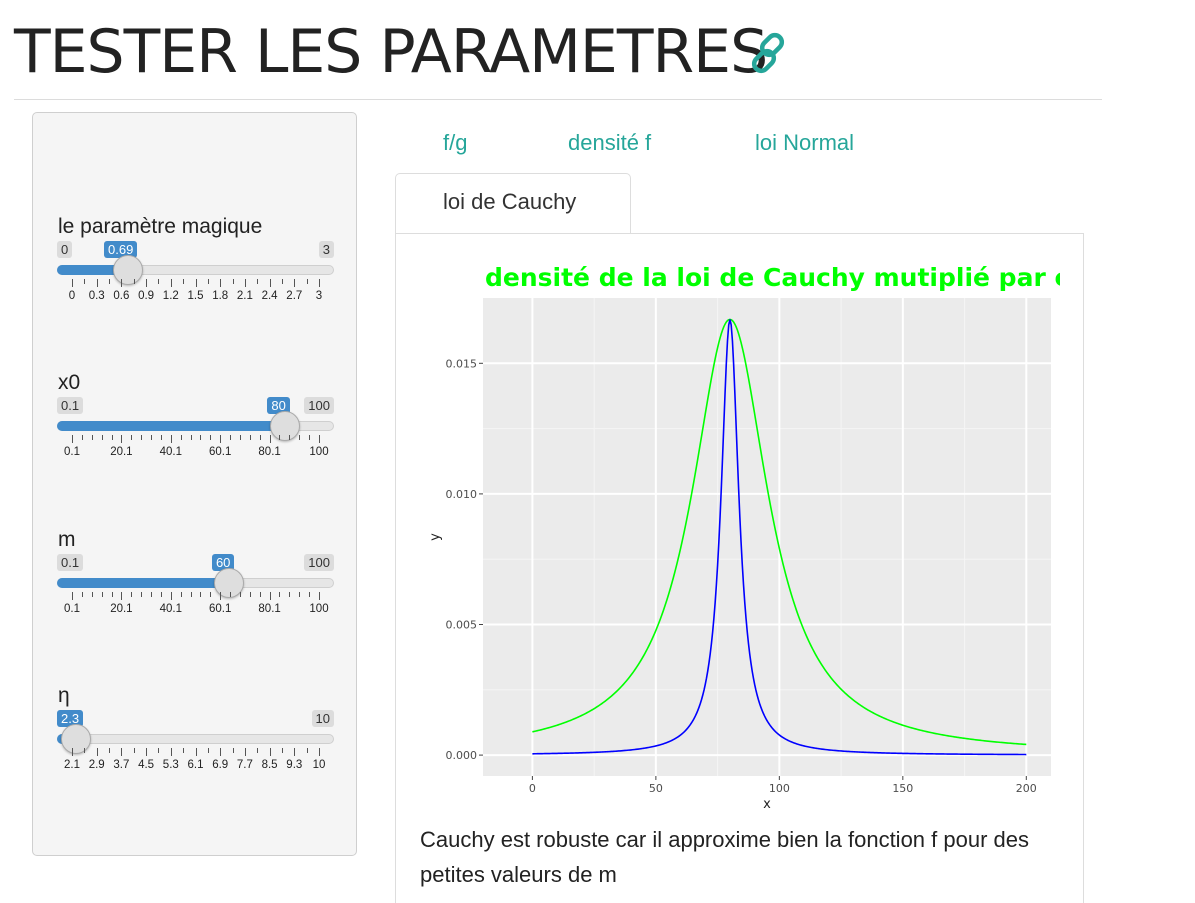  What do you see at coordinates (779, 788) in the screenshot?
I see `x-tick-label: 100` at bounding box center [779, 788].